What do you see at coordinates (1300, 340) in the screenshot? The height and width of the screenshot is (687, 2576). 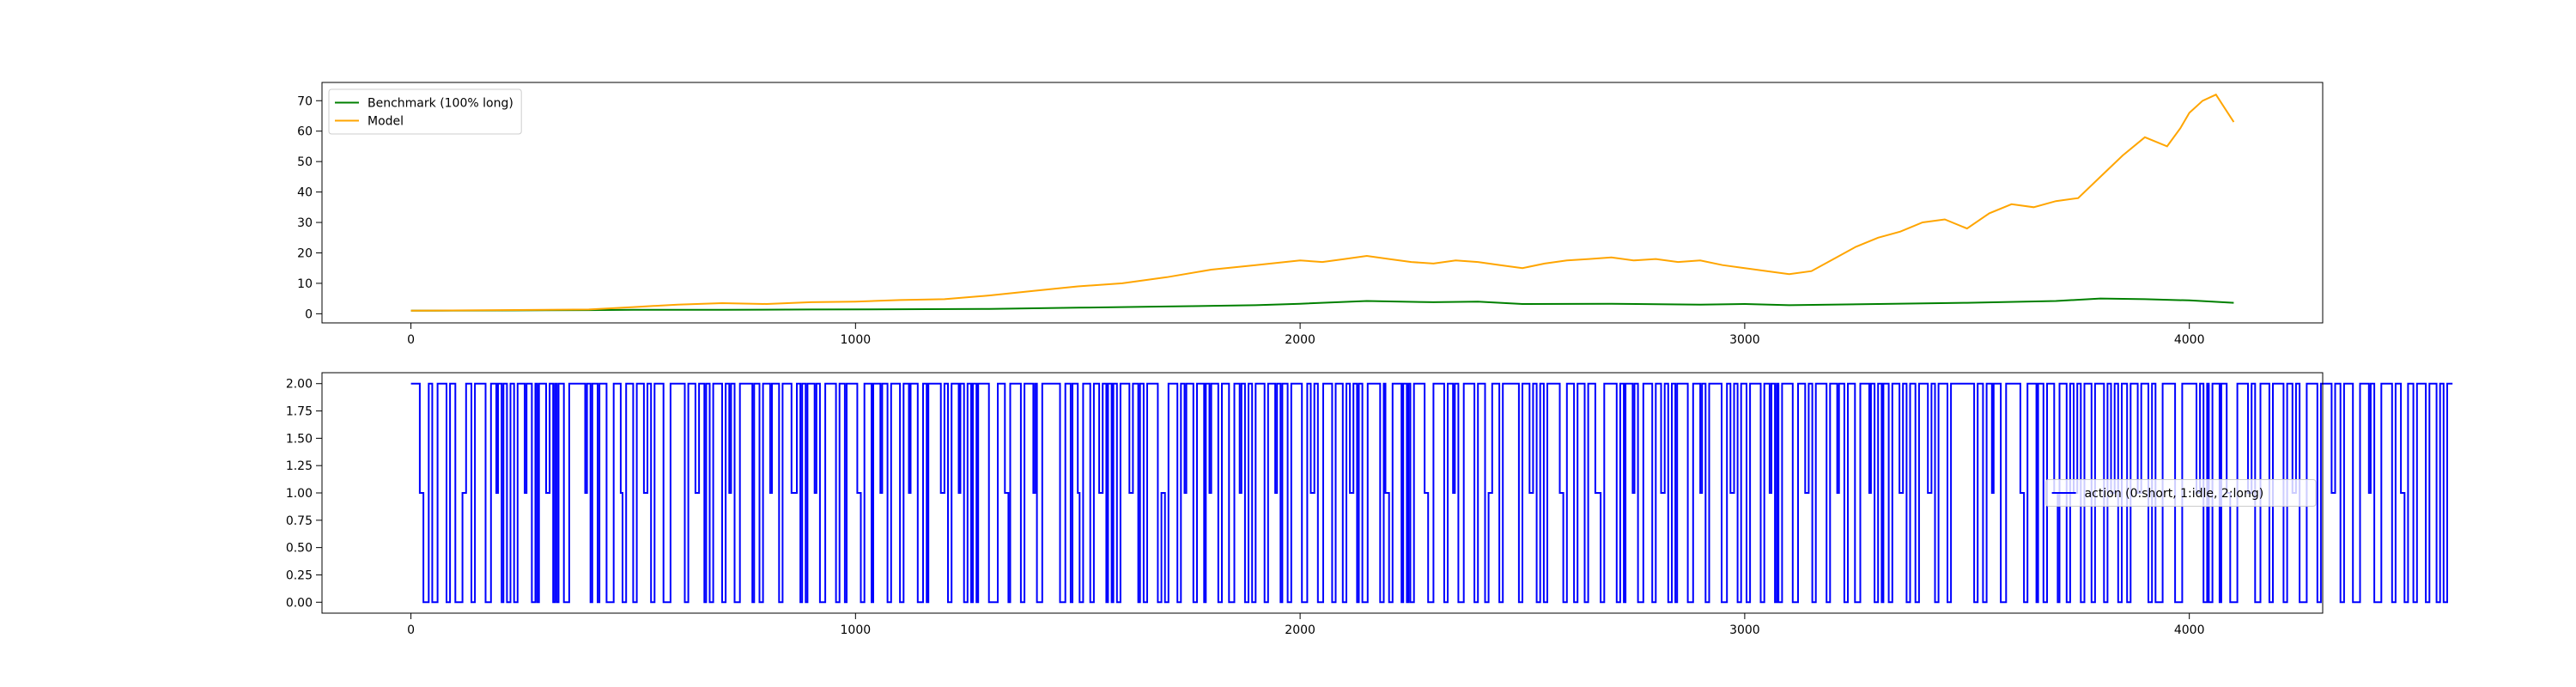 I see `x-tick-label-0-2: 2000` at bounding box center [1300, 340].